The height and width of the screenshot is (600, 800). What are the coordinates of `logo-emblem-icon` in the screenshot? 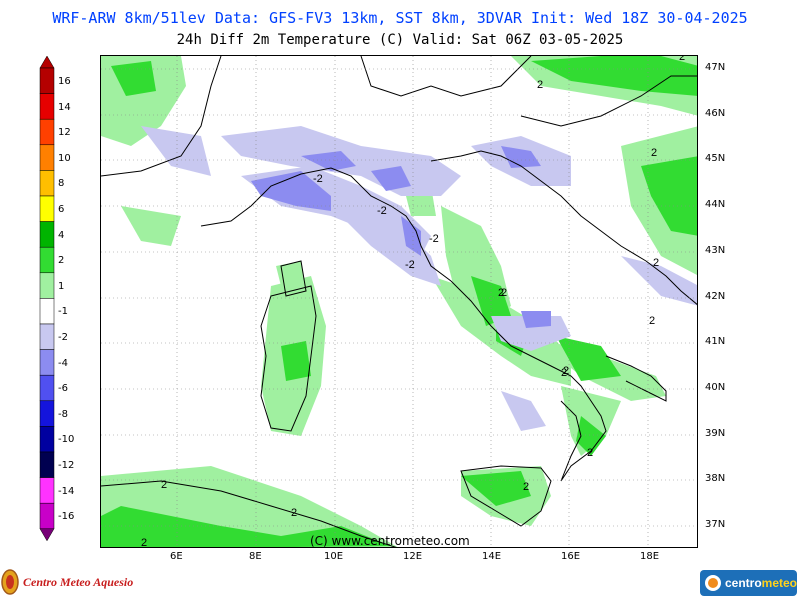 It's located at (10, 582).